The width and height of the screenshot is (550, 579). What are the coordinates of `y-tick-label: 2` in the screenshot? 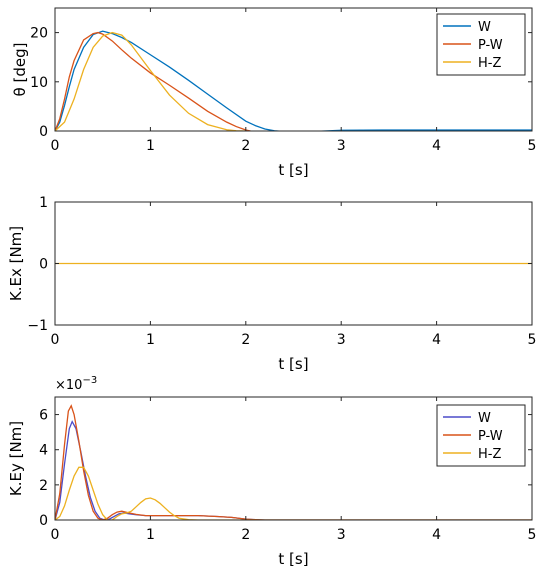 It's located at (43, 486).